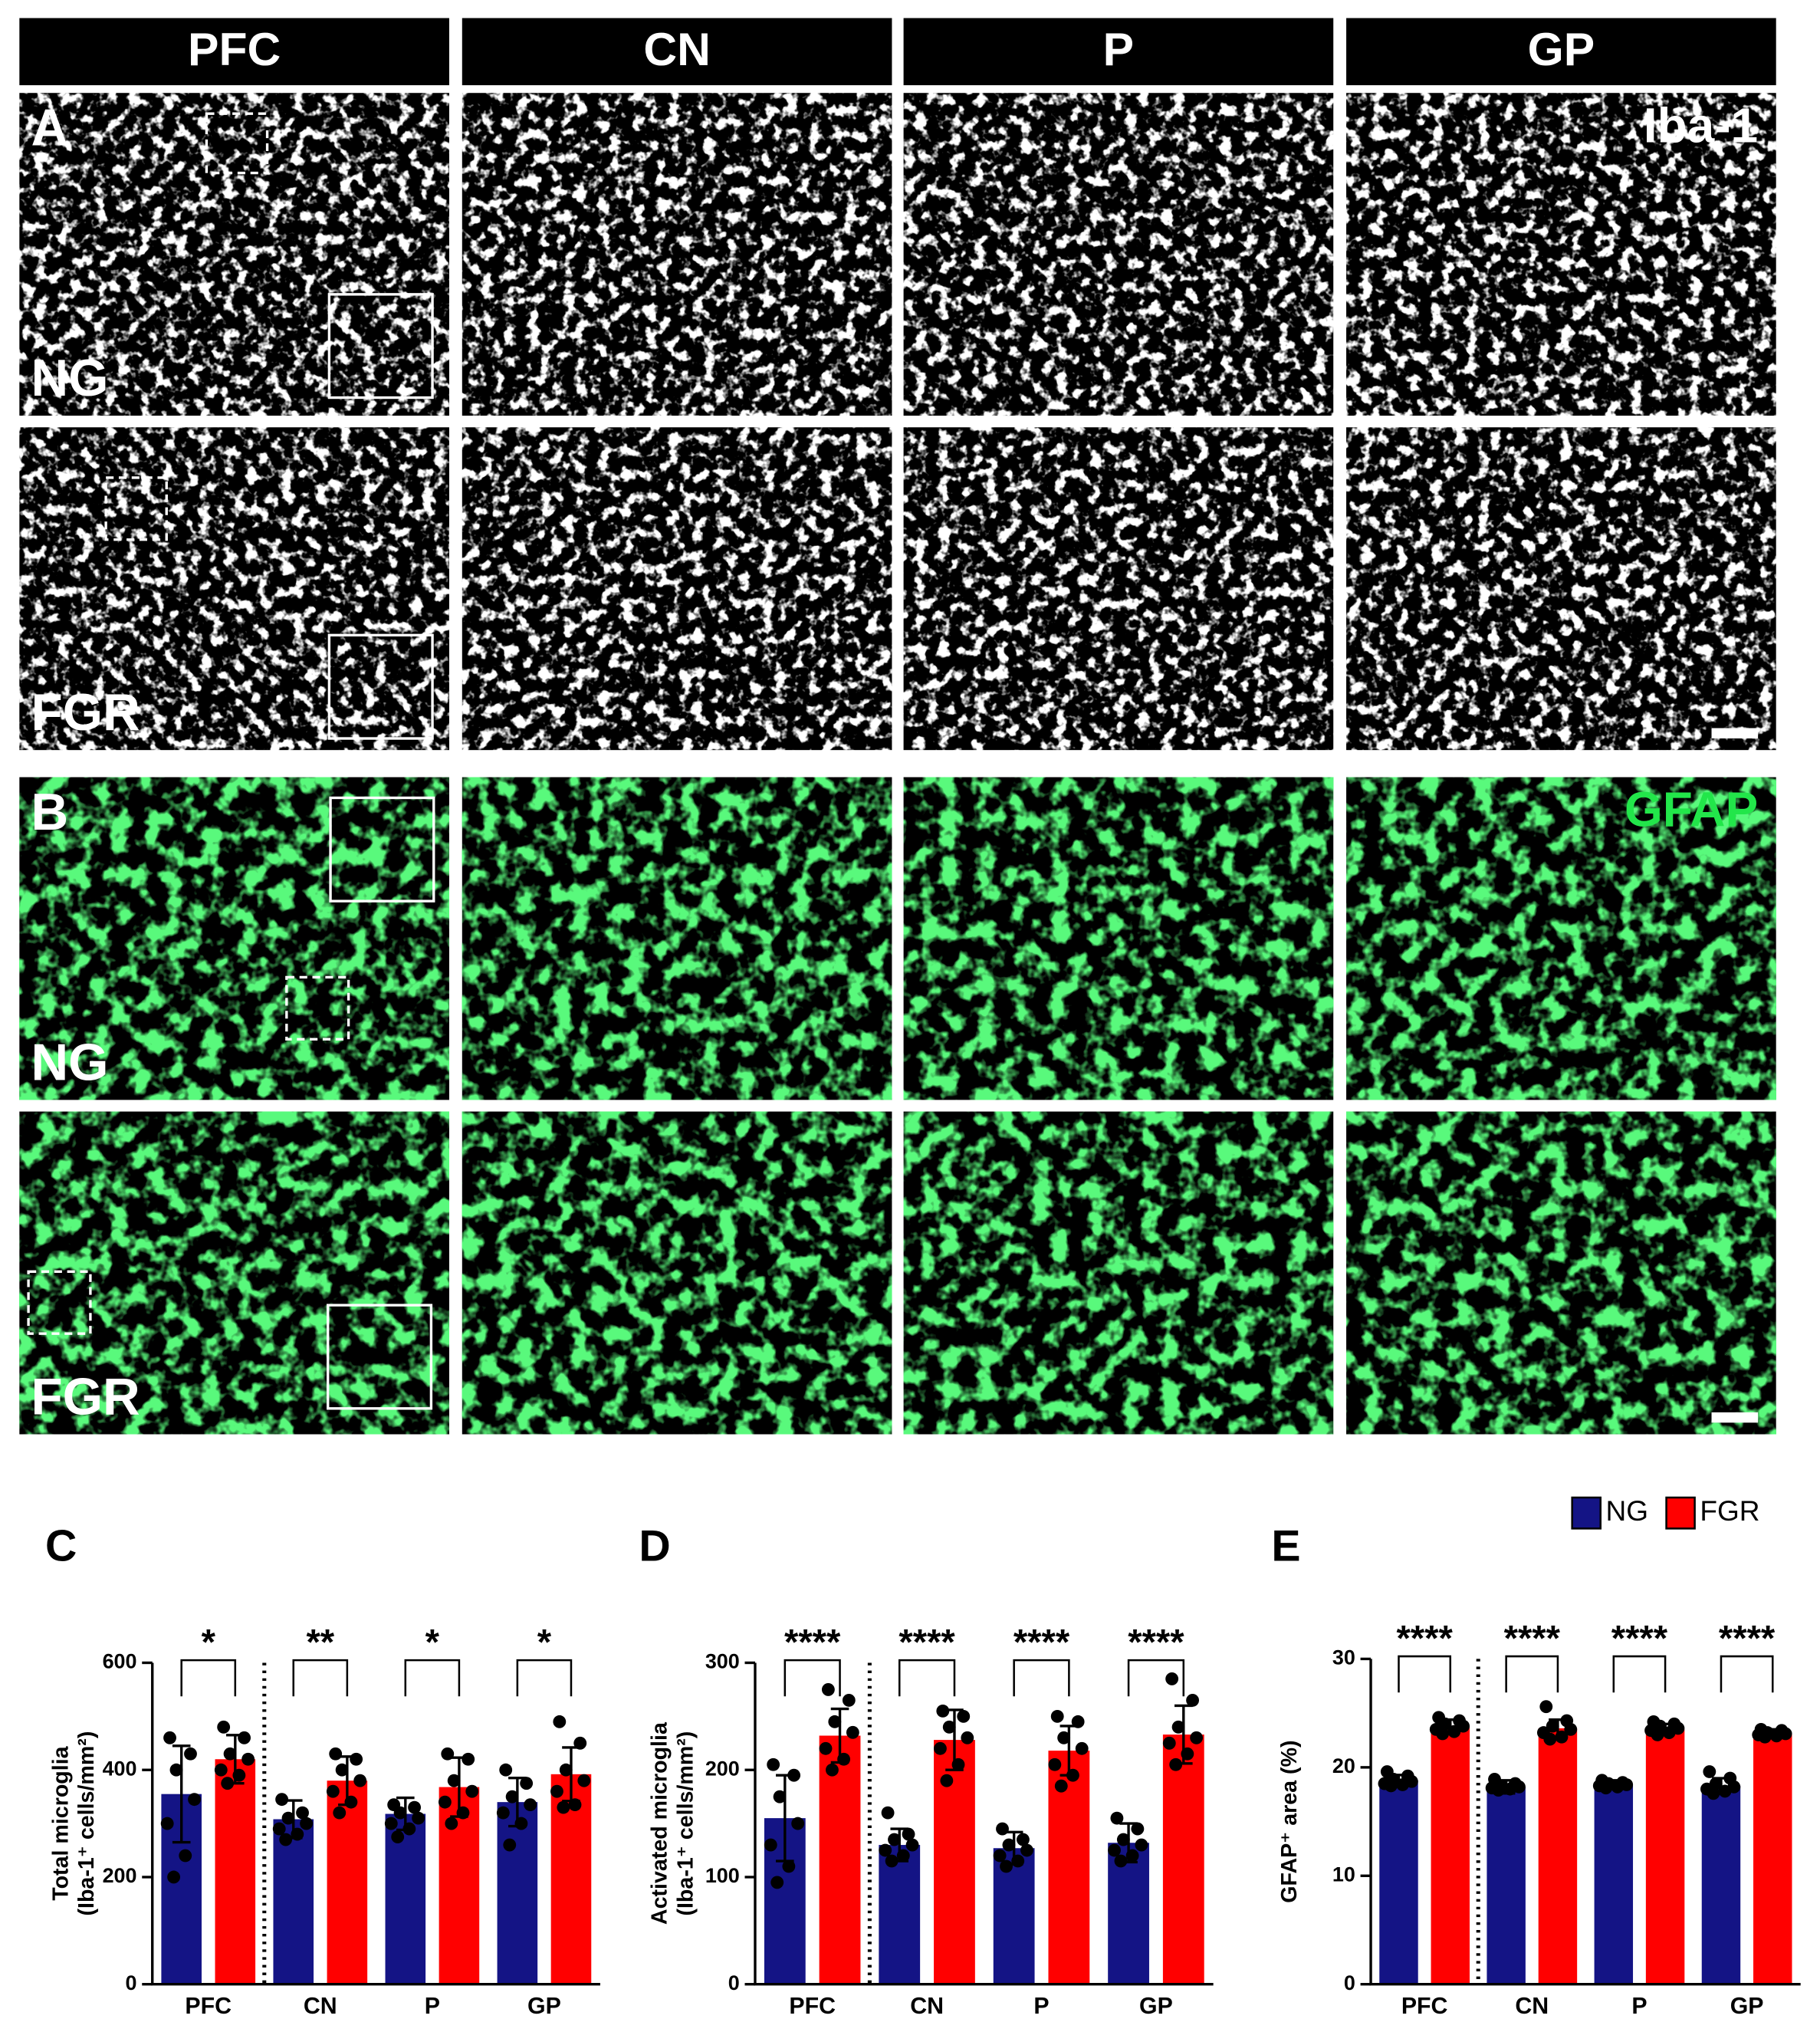 The width and height of the screenshot is (1820, 2032). I want to click on column-header: P, so click(1118, 49).